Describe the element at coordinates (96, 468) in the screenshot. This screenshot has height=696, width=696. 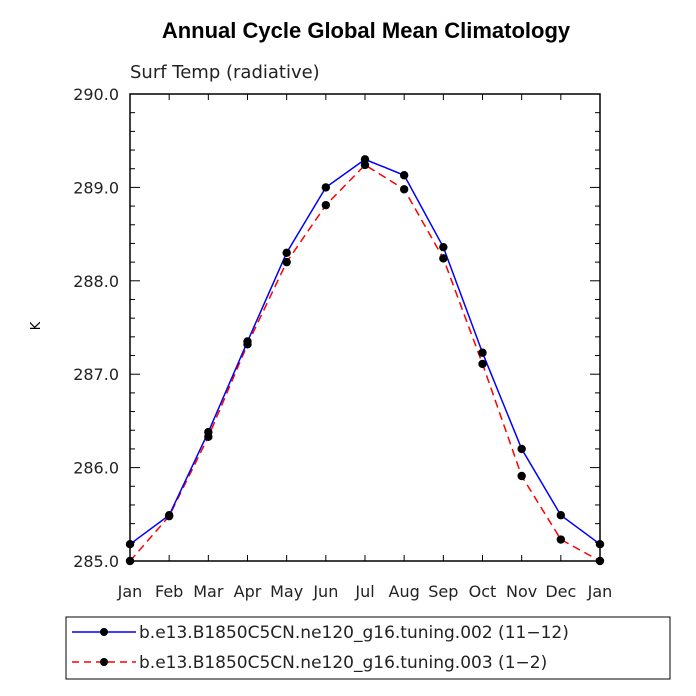
I see `y-tick-label: 286.0` at that location.